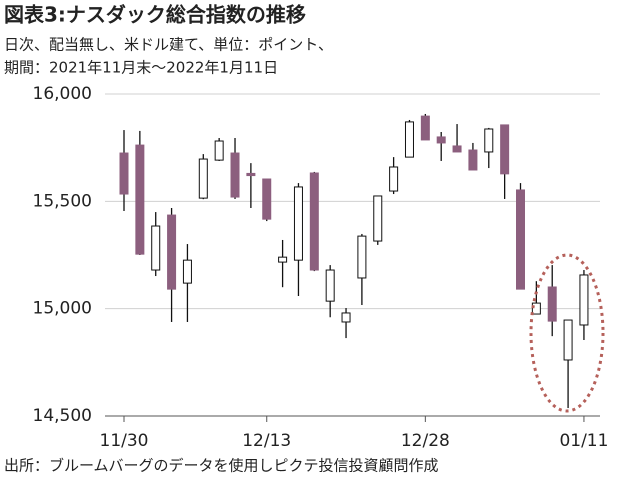  What do you see at coordinates (141, 68) in the screenshot?
I see `subtitle: 期間：2021年11月末～2022年1月11日` at bounding box center [141, 68].